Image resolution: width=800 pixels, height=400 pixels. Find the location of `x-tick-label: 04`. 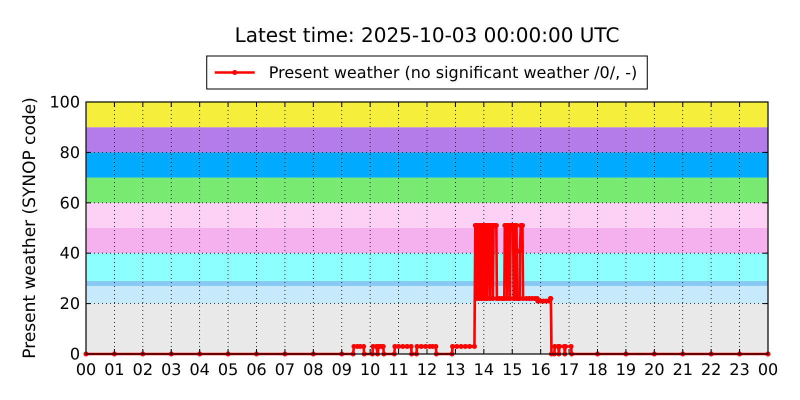

x-tick-label: 04 is located at coordinates (199, 369).